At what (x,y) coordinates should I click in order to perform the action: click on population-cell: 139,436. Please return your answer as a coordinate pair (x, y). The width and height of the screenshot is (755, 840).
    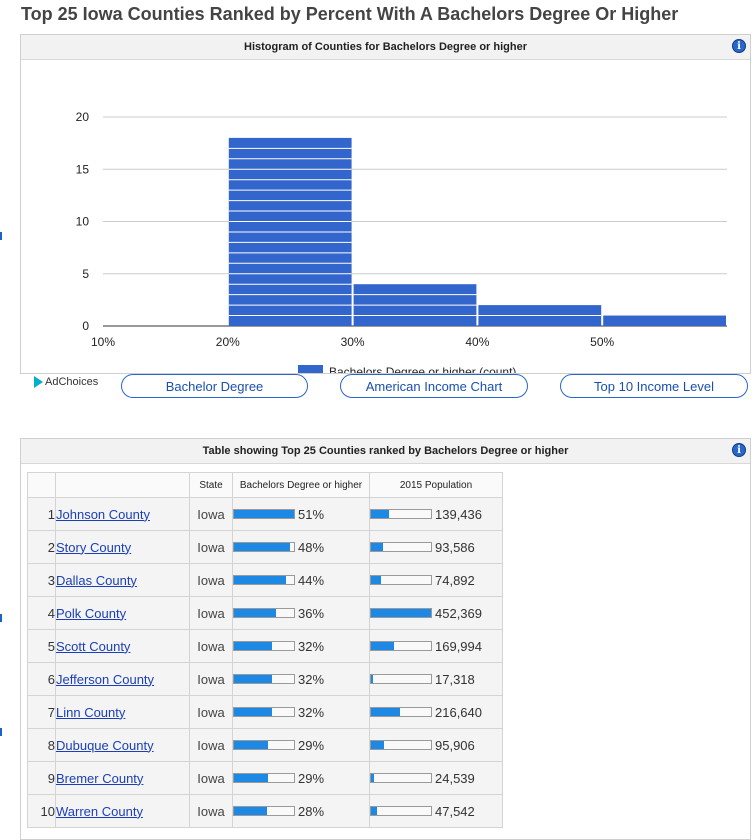
    Looking at the image, I should click on (436, 514).